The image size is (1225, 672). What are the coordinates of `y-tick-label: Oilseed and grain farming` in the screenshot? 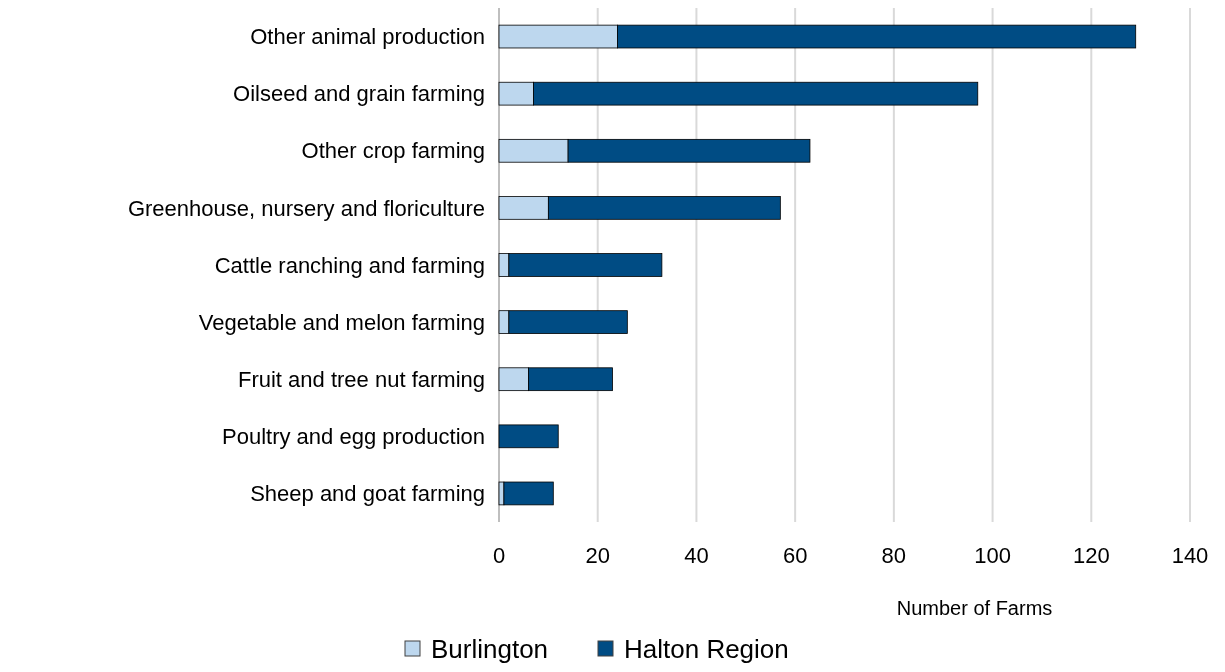 It's located at (359, 94).